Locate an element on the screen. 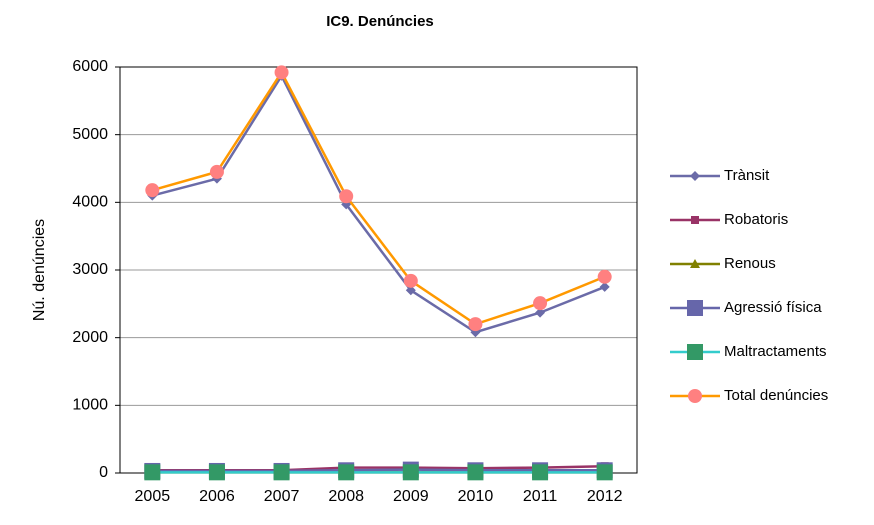  x-tick-label: 2008 is located at coordinates (346, 496).